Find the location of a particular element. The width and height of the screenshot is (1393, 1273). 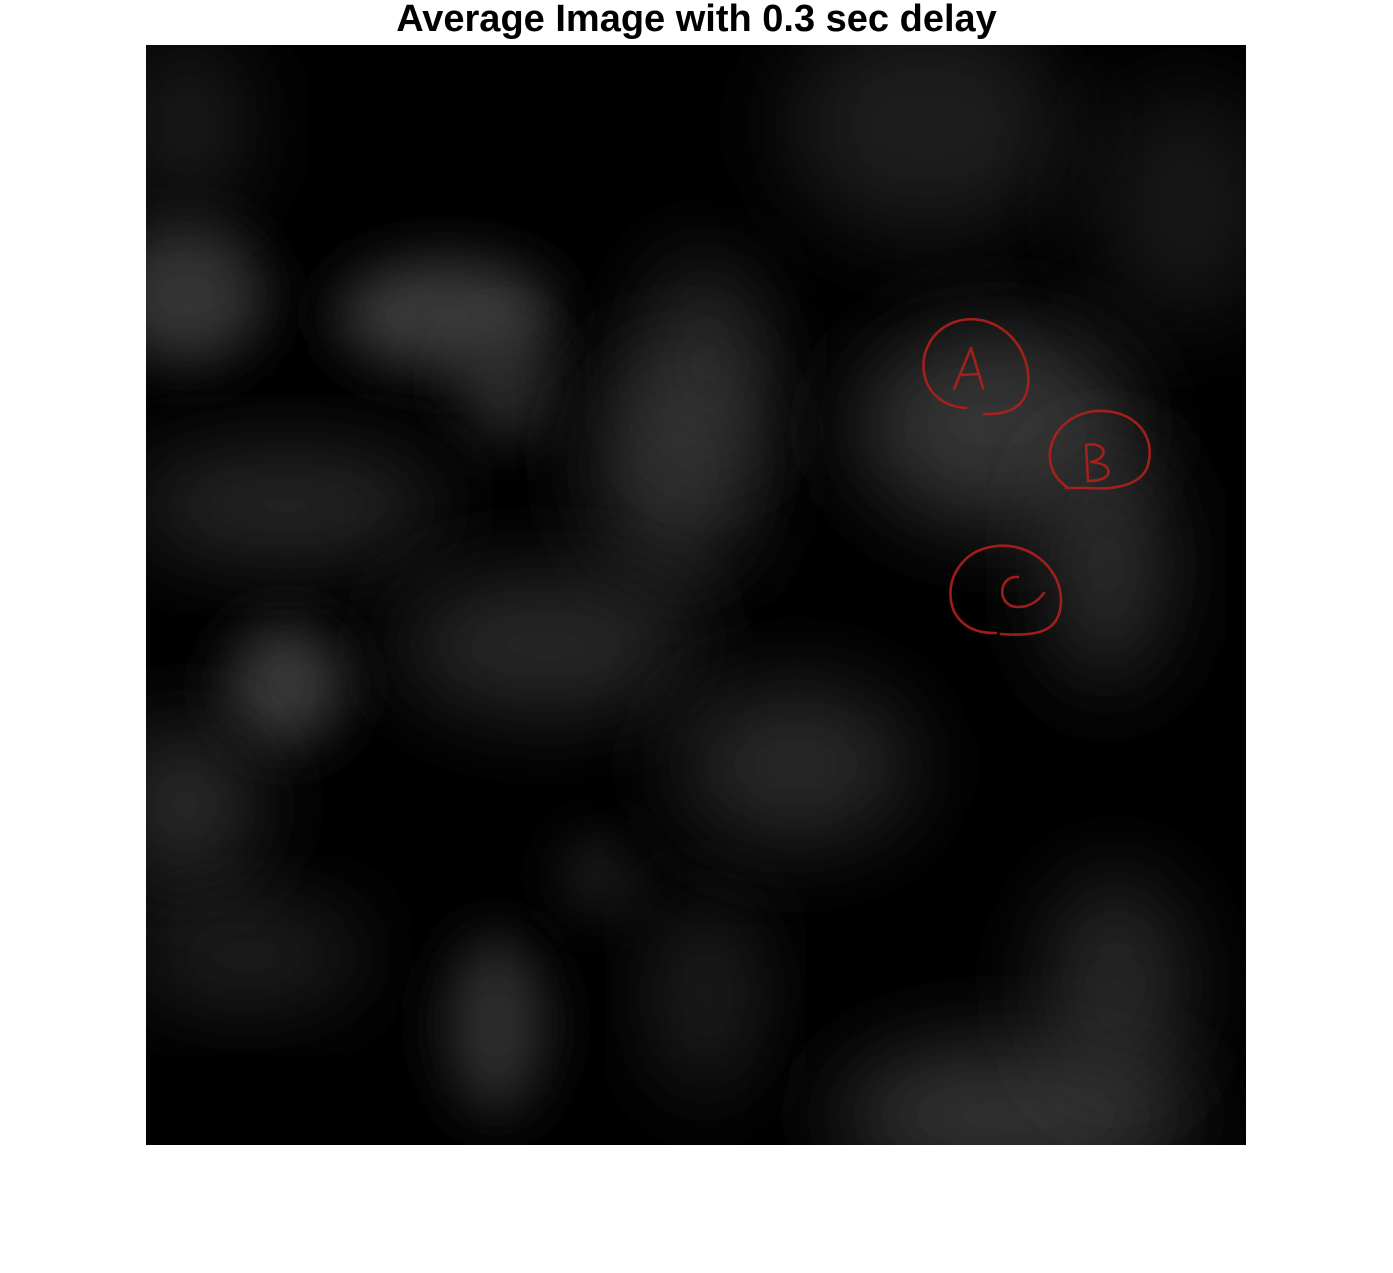

annotation-circle-b is located at coordinates (1099, 449).